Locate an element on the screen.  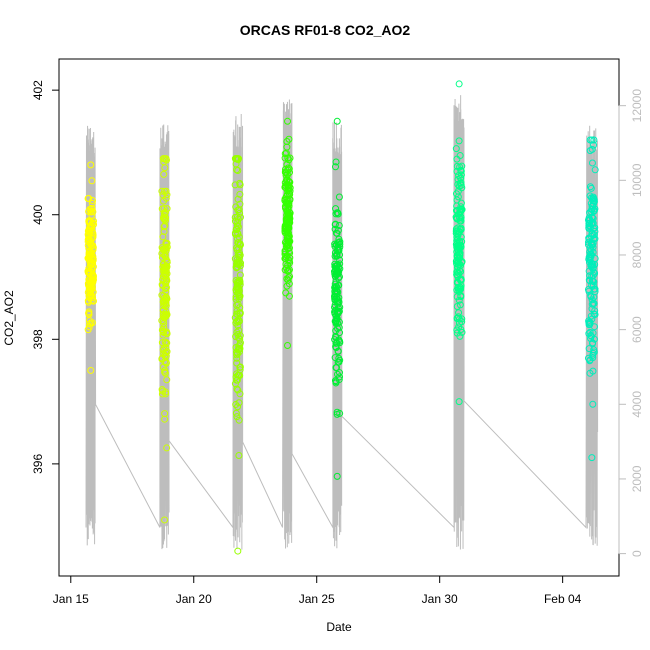
series-rf04 is located at coordinates (287, 233).